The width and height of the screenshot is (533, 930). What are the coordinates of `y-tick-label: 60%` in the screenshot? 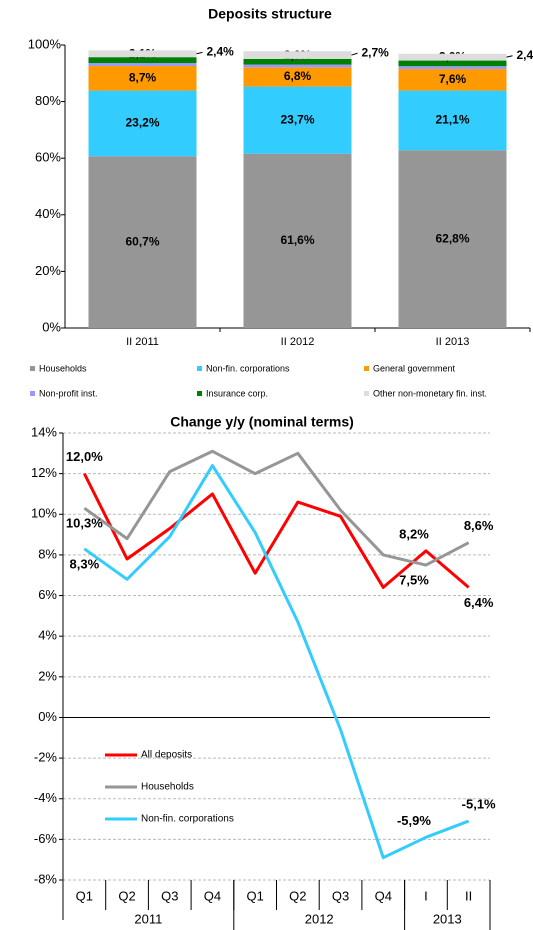 It's located at (48, 157).